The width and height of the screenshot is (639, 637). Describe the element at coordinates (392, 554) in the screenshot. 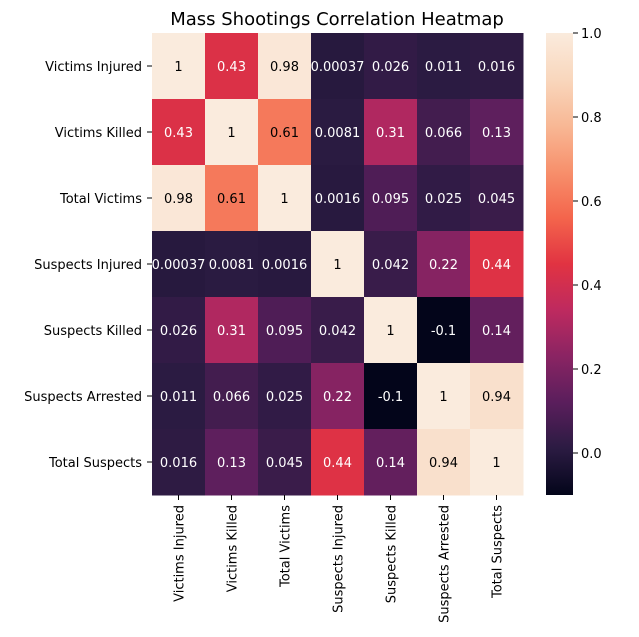

I see `column-tick-label: Suspects Killed` at that location.